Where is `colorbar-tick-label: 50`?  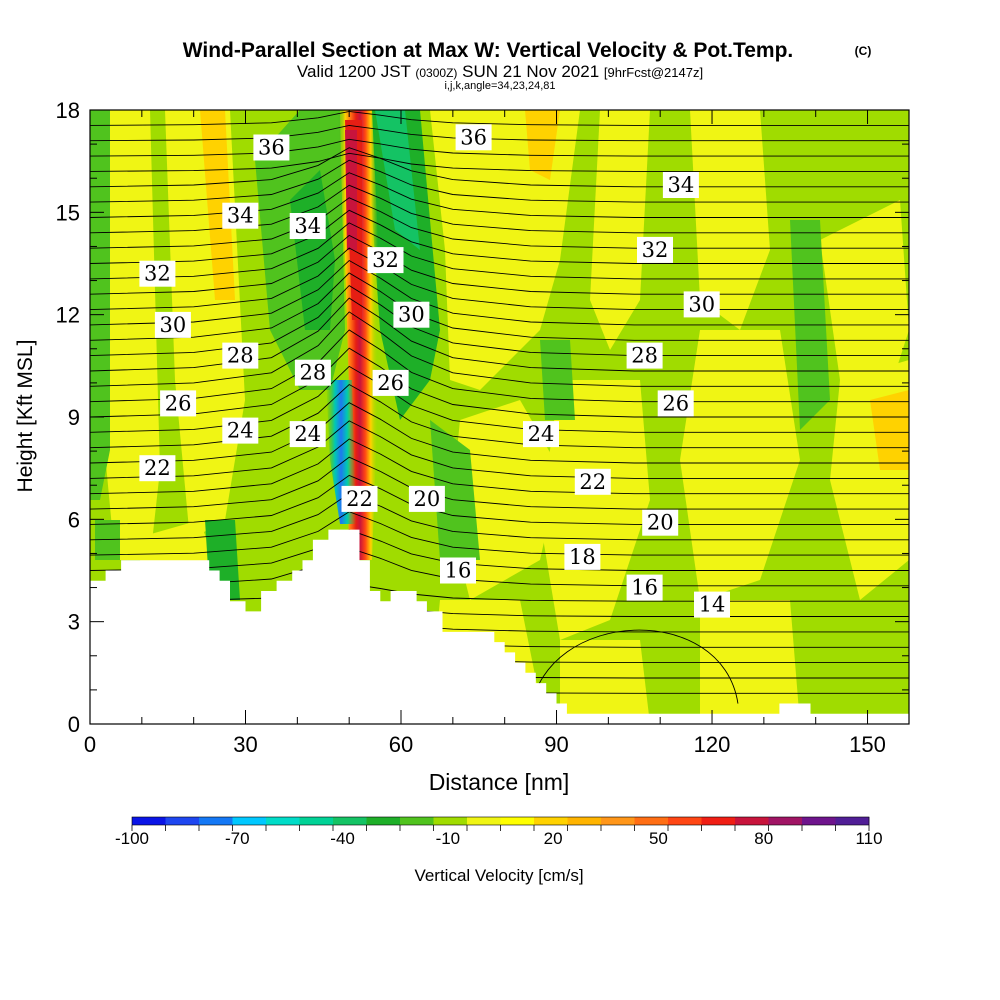 colorbar-tick-label: 50 is located at coordinates (658, 838).